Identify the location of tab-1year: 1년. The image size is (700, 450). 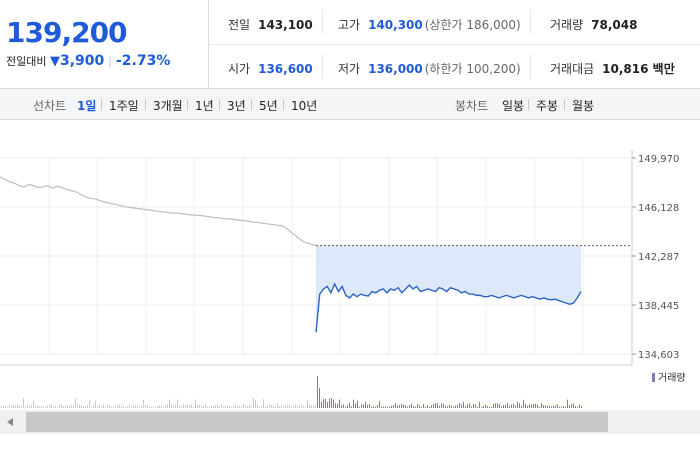
(204, 106).